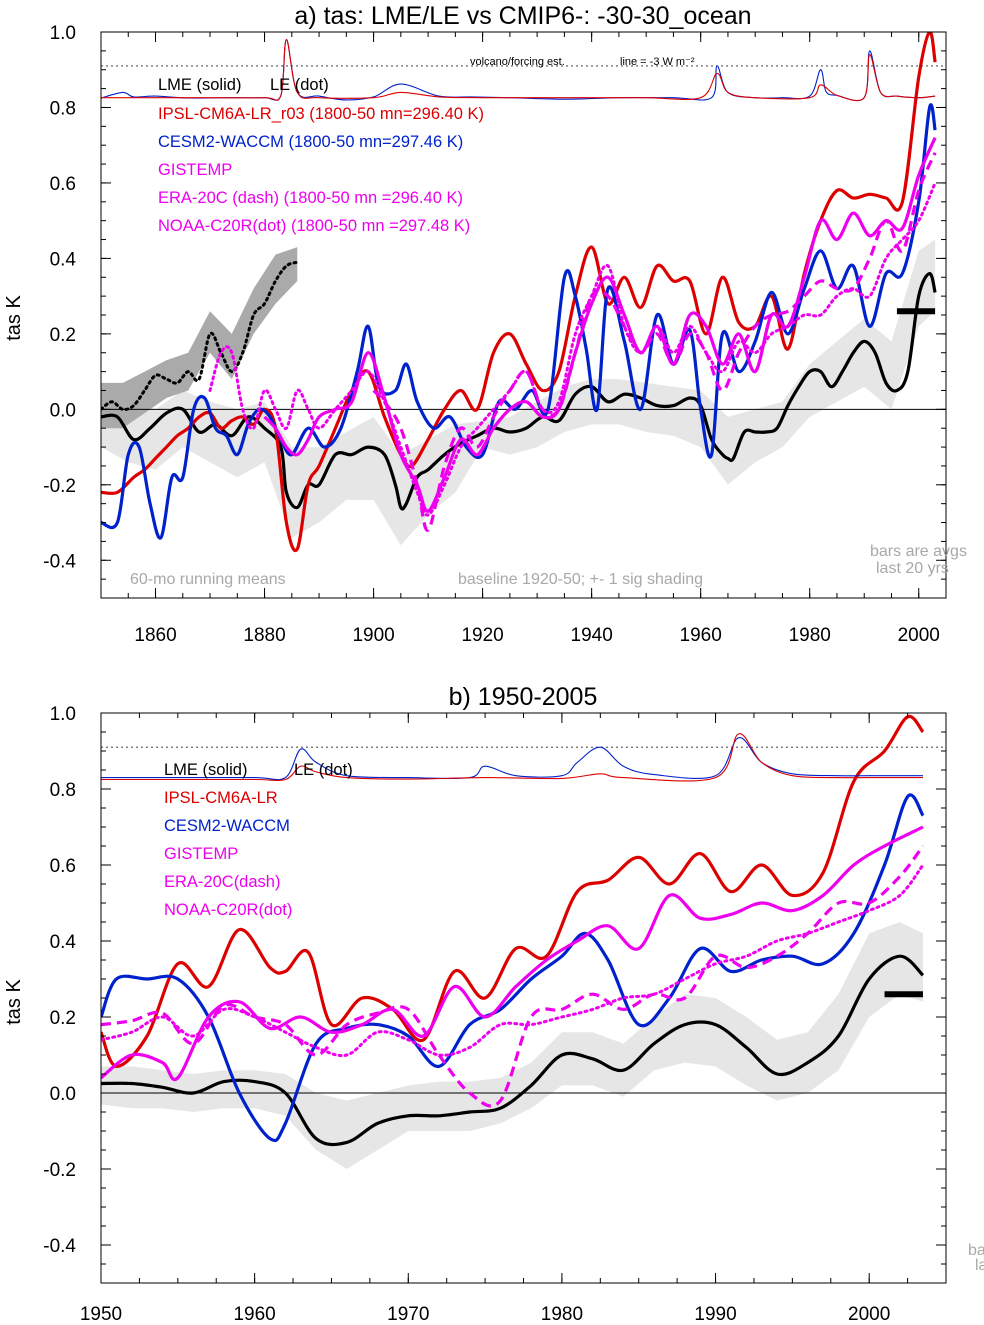 The image size is (984, 1325). What do you see at coordinates (482, 635) in the screenshot?
I see `panel-a-x-tick-label: 1920` at bounding box center [482, 635].